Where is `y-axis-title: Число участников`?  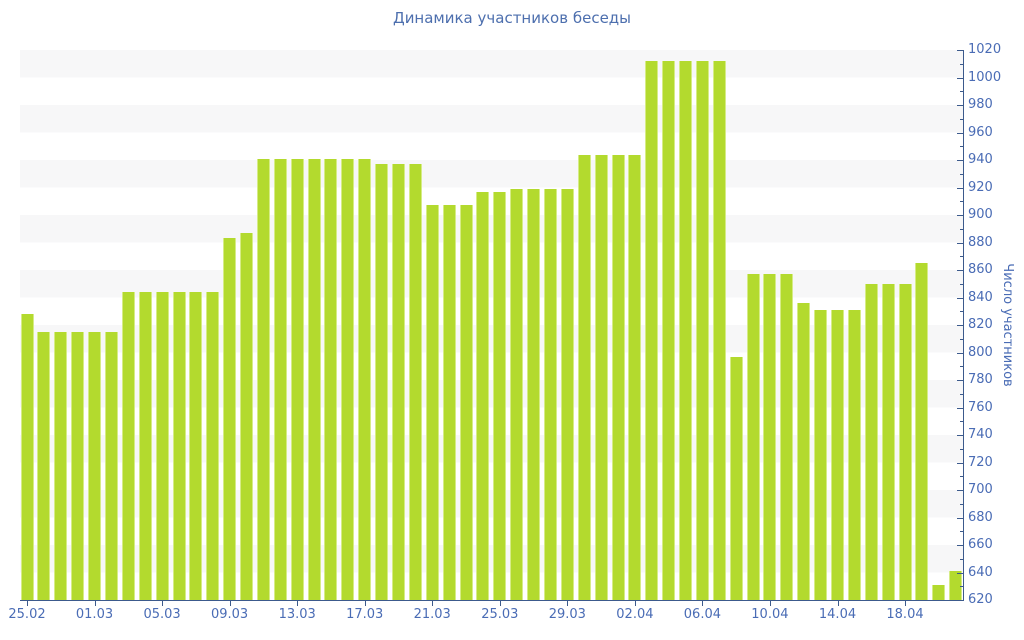 y-axis-title: Число участников is located at coordinates (1007, 325).